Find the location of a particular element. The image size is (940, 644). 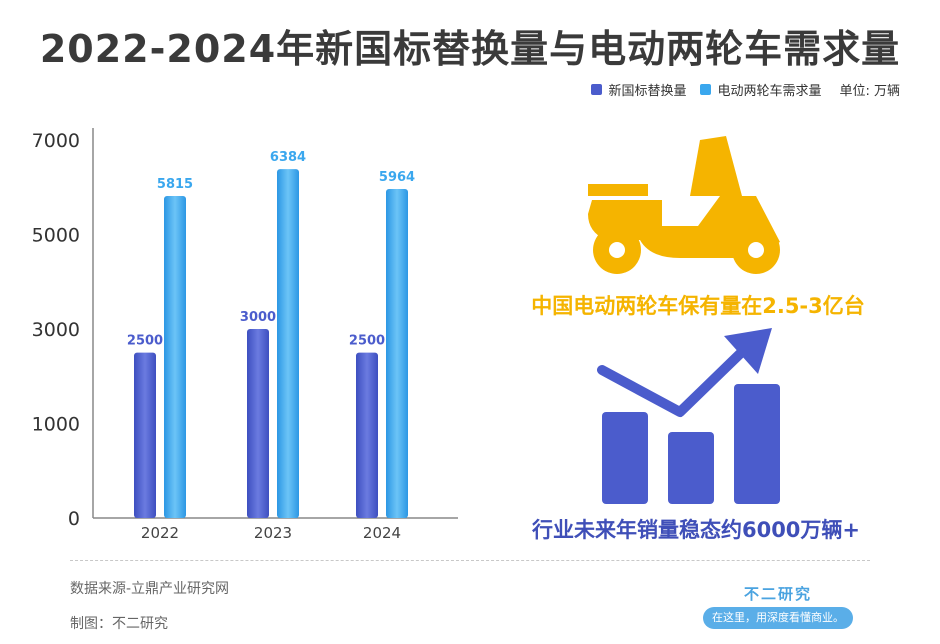

legend-swatch-series1 is located at coordinates (597, 89).